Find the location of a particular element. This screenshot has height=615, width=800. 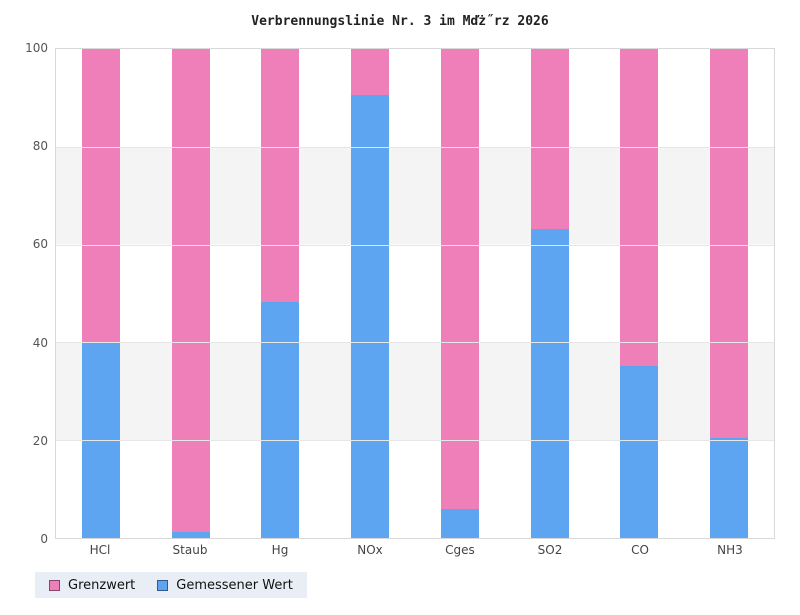

bar-column-so2 is located at coordinates (550, 293).